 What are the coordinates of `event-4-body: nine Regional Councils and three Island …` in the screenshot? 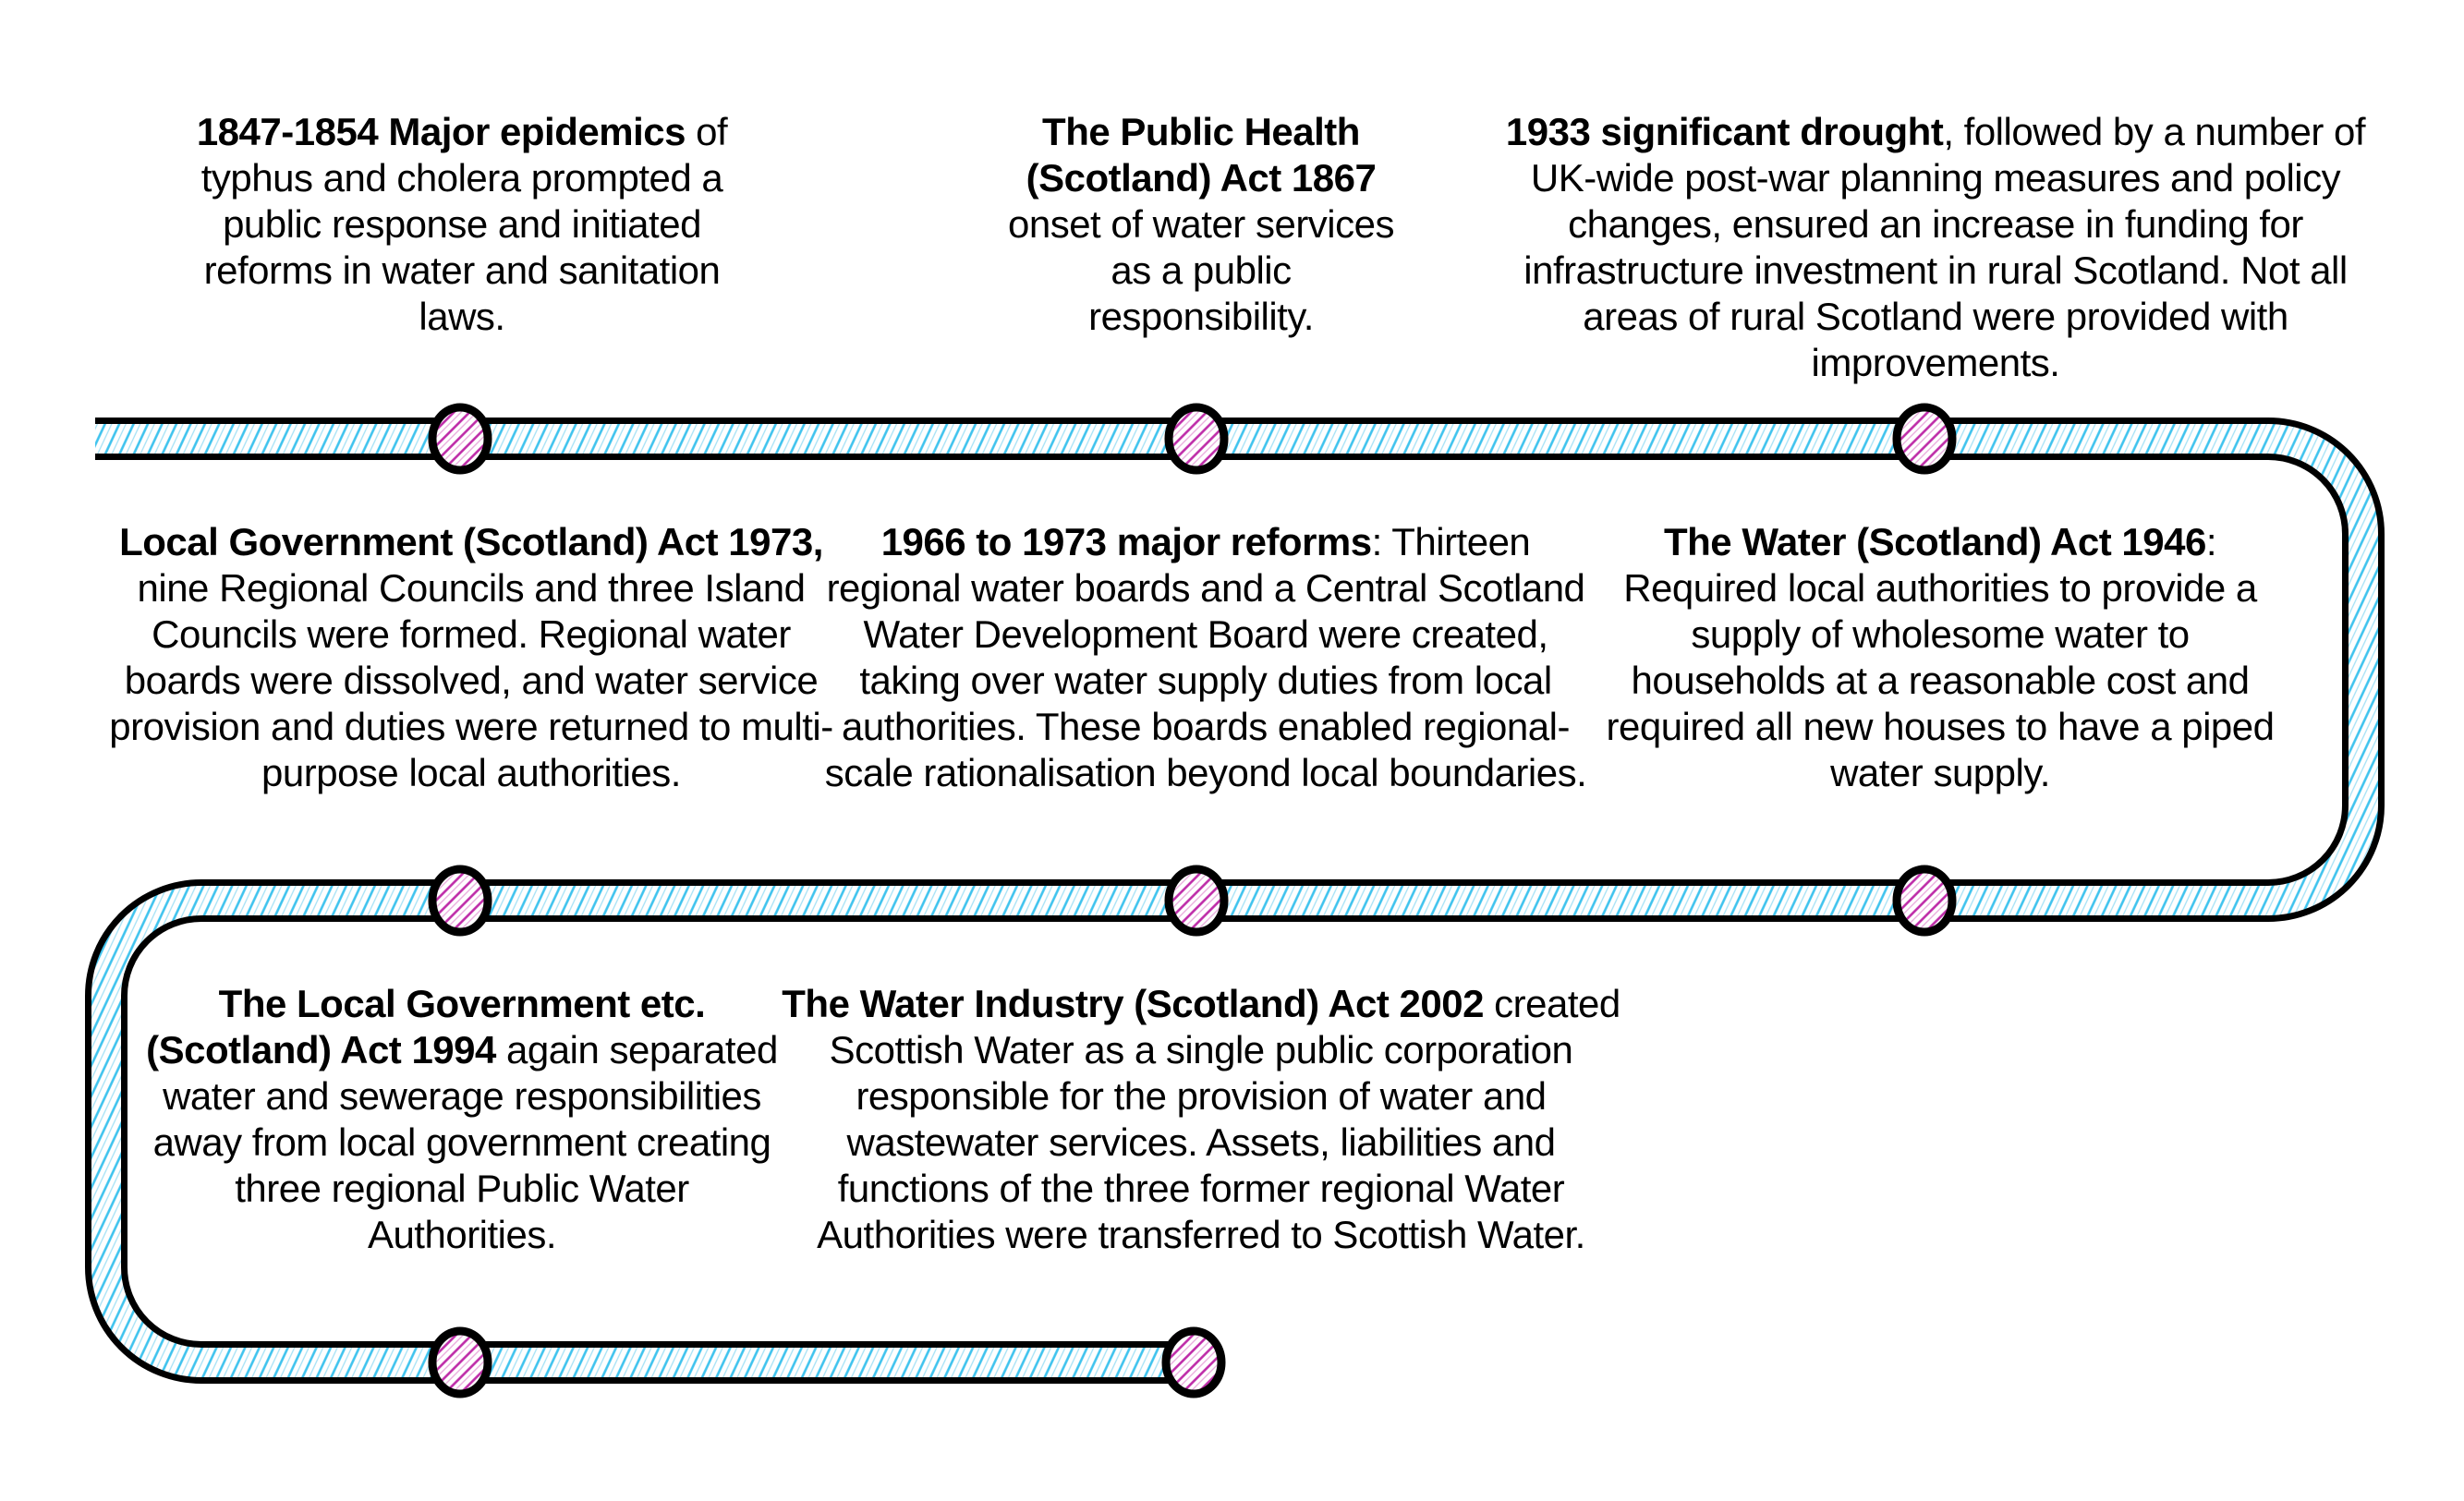 It's located at (471, 680).